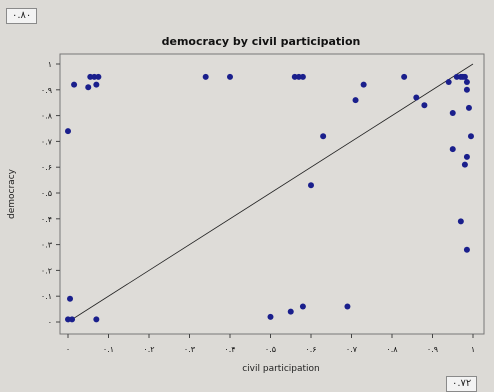 The height and width of the screenshot is (392, 494). What do you see at coordinates (190, 349) in the screenshot?
I see `x-tick-label: ۰.۳` at bounding box center [190, 349].